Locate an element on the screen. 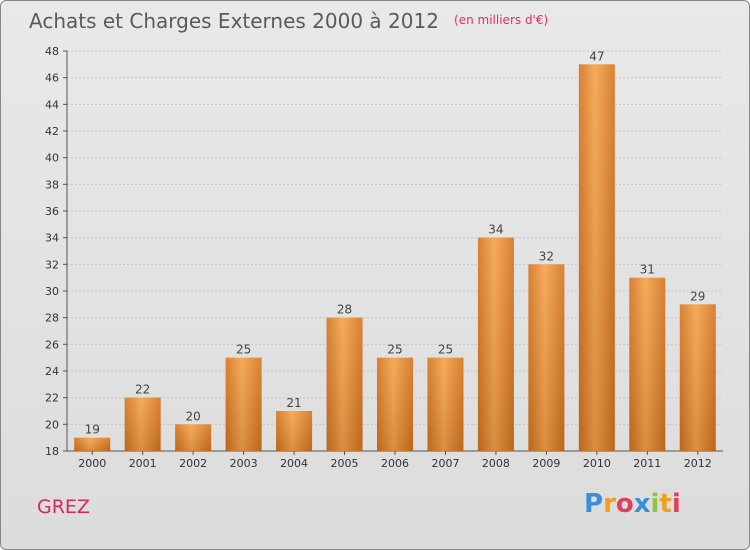 This screenshot has height=550, width=750. bar-value-label: 28 is located at coordinates (344, 310).